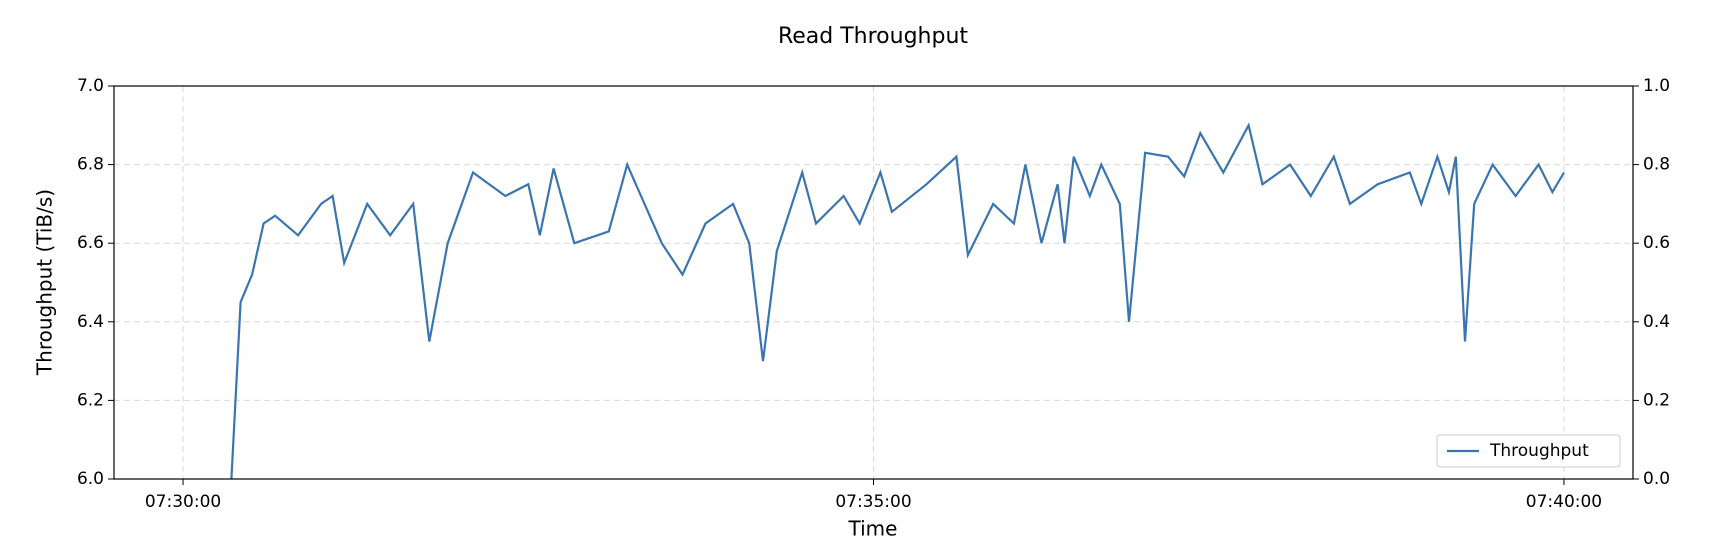 This screenshot has height=556, width=1720. What do you see at coordinates (1656, 165) in the screenshot?
I see `y2-tick-label: 0.8` at bounding box center [1656, 165].